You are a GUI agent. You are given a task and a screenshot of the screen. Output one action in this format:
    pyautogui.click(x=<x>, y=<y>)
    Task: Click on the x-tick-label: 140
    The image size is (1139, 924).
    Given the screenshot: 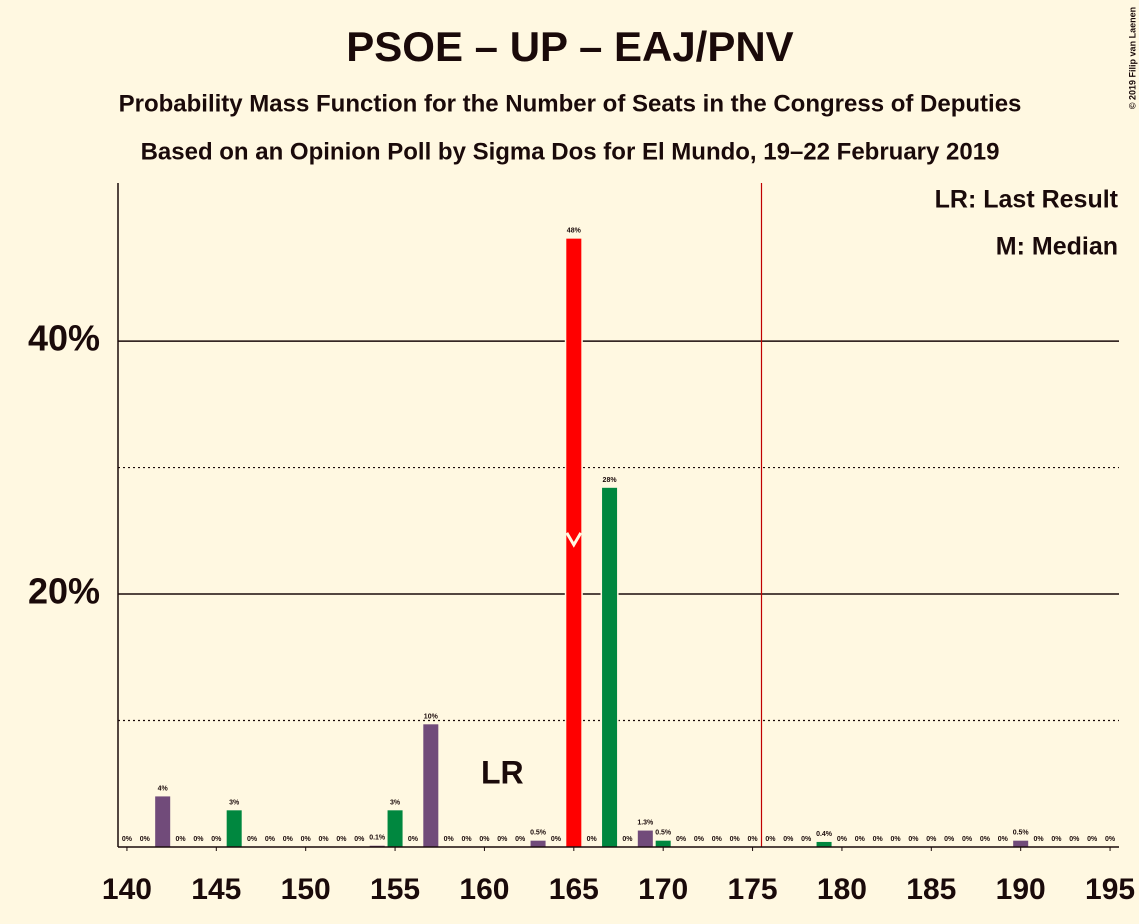 What is the action you would take?
    pyautogui.click(x=127, y=889)
    